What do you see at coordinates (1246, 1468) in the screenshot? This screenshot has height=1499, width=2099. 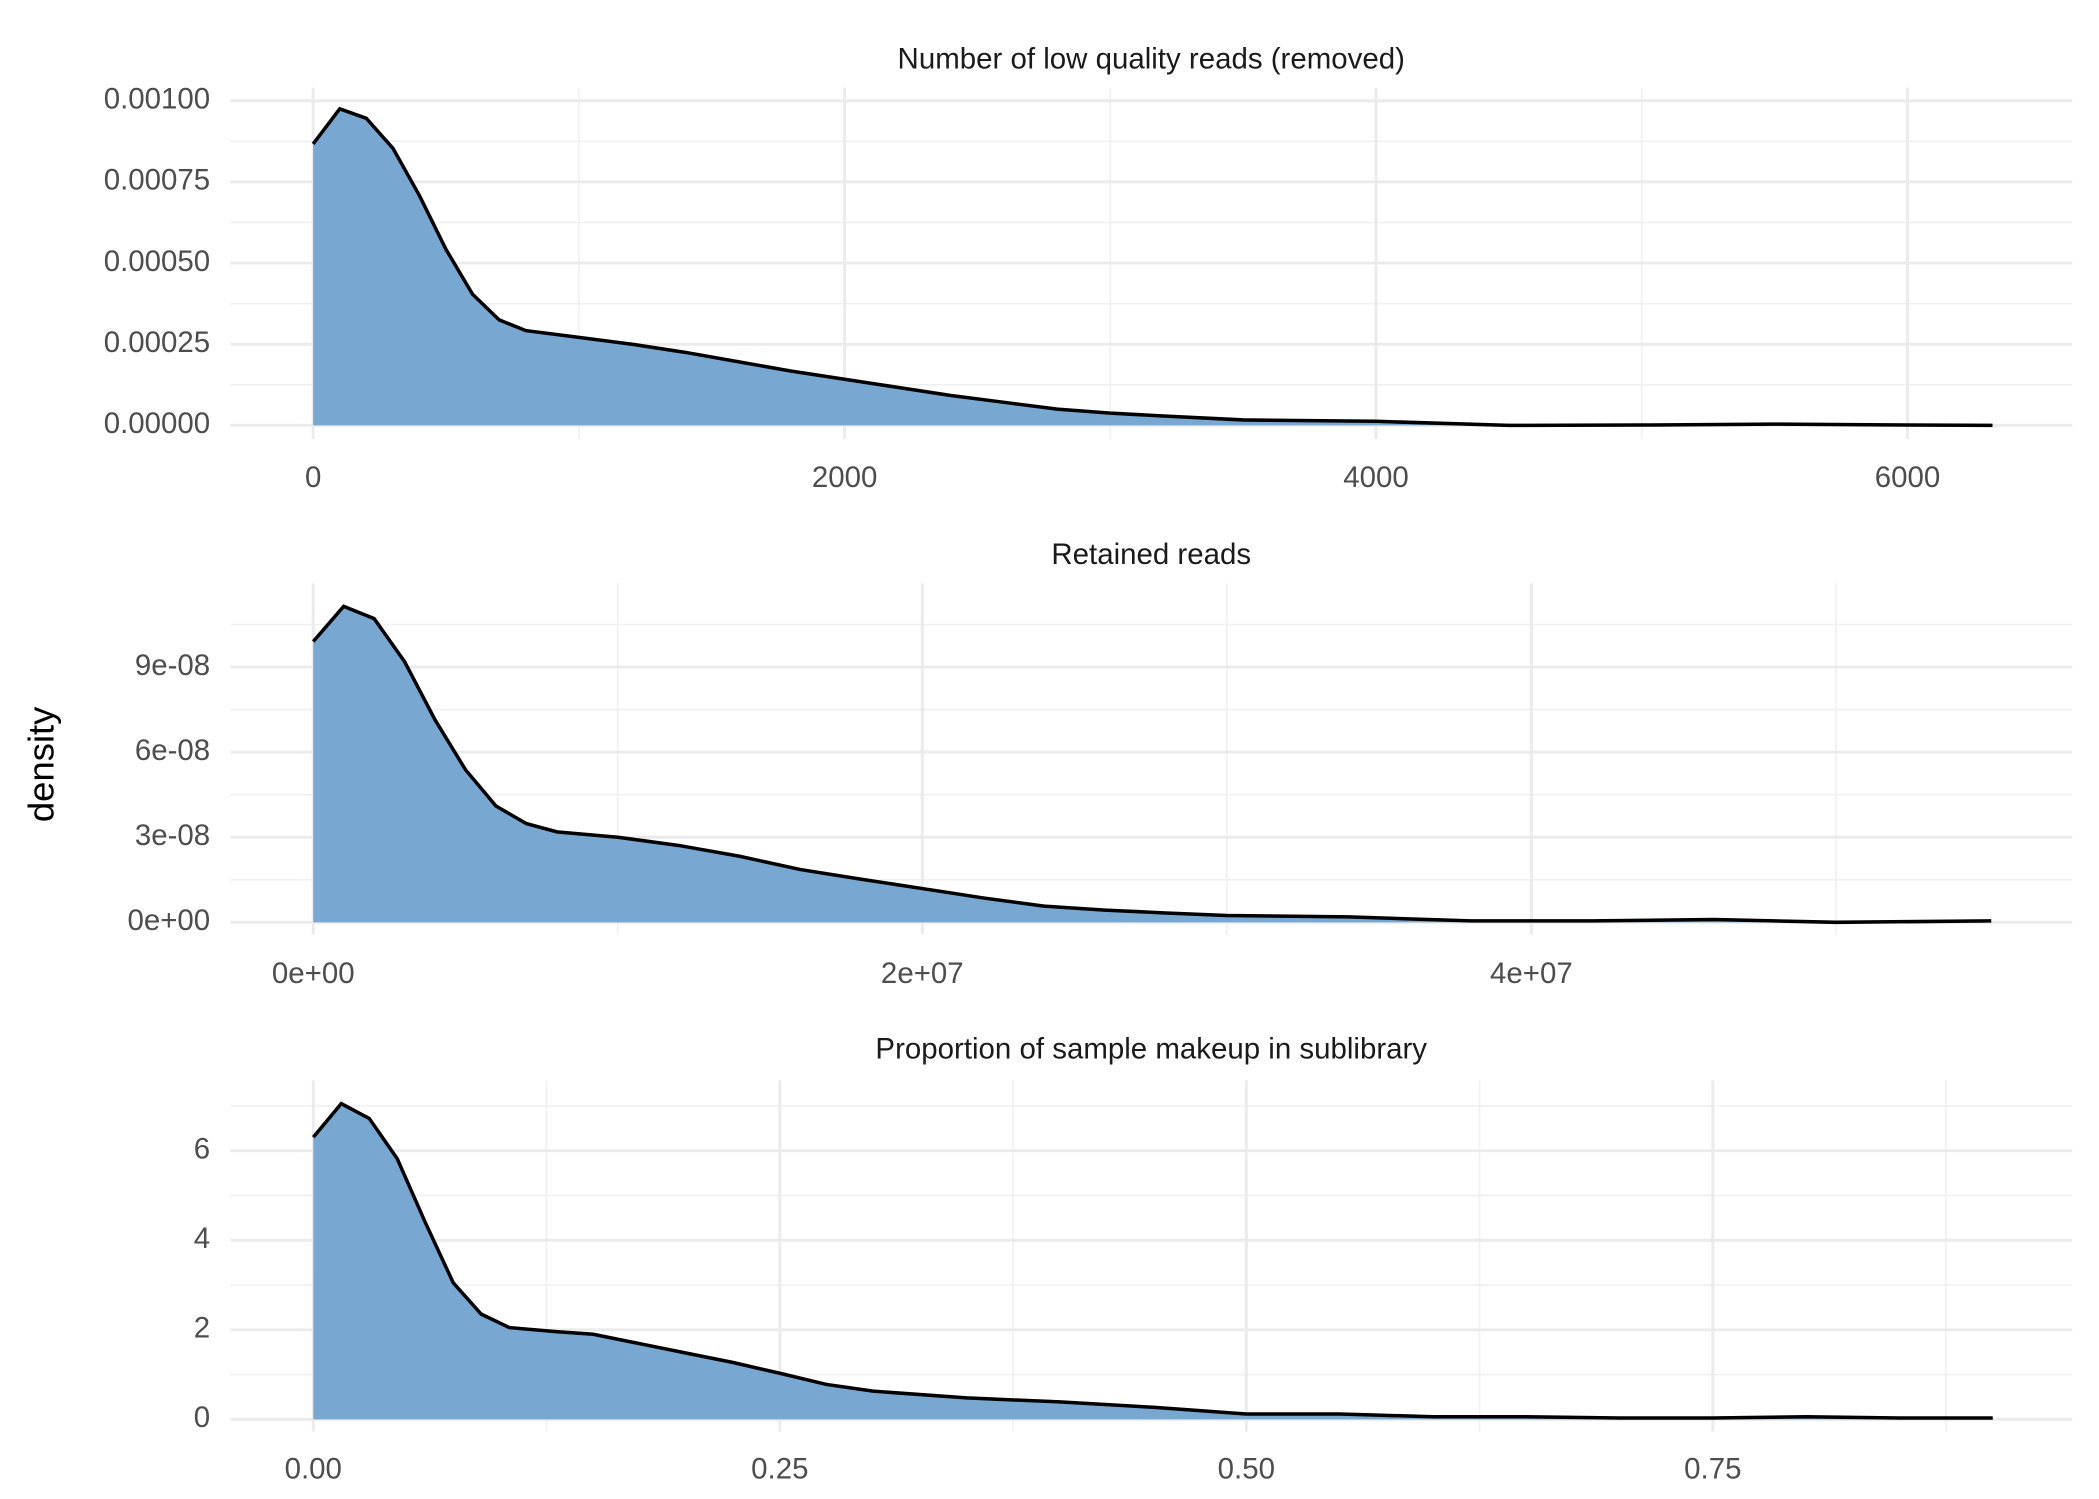 I see `x-tick-label: 0.50` at bounding box center [1246, 1468].